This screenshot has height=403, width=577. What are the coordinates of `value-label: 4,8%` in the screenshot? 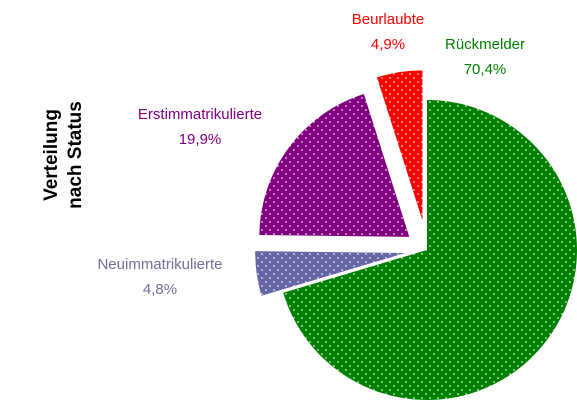 It's located at (160, 289).